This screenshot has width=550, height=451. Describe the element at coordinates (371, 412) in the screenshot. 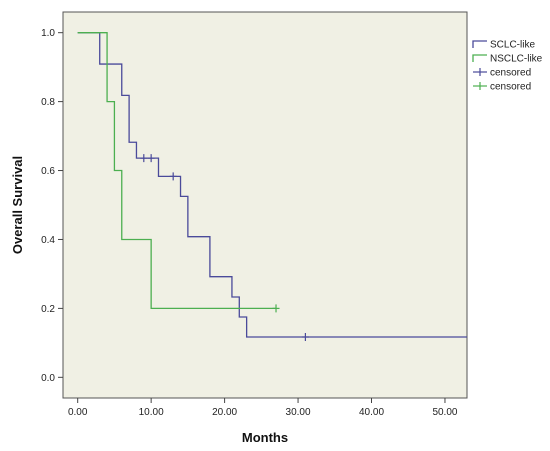

I see `x-tick-label-4: 40.00` at that location.